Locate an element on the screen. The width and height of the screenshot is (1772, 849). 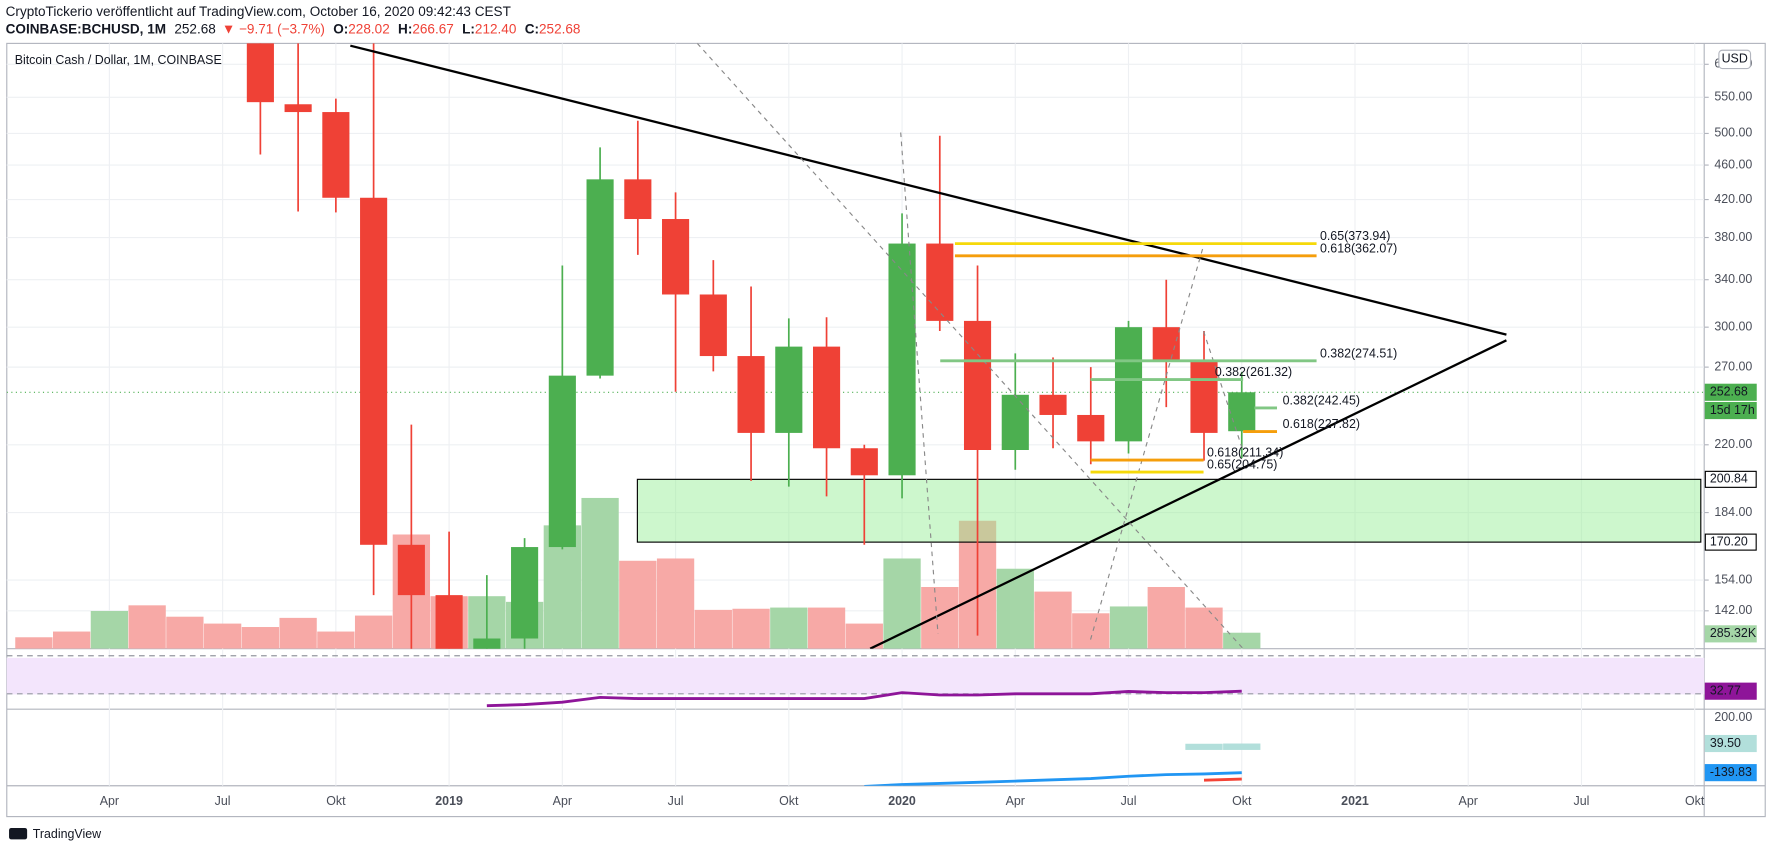
macd-hist-bar is located at coordinates (1204, 746).